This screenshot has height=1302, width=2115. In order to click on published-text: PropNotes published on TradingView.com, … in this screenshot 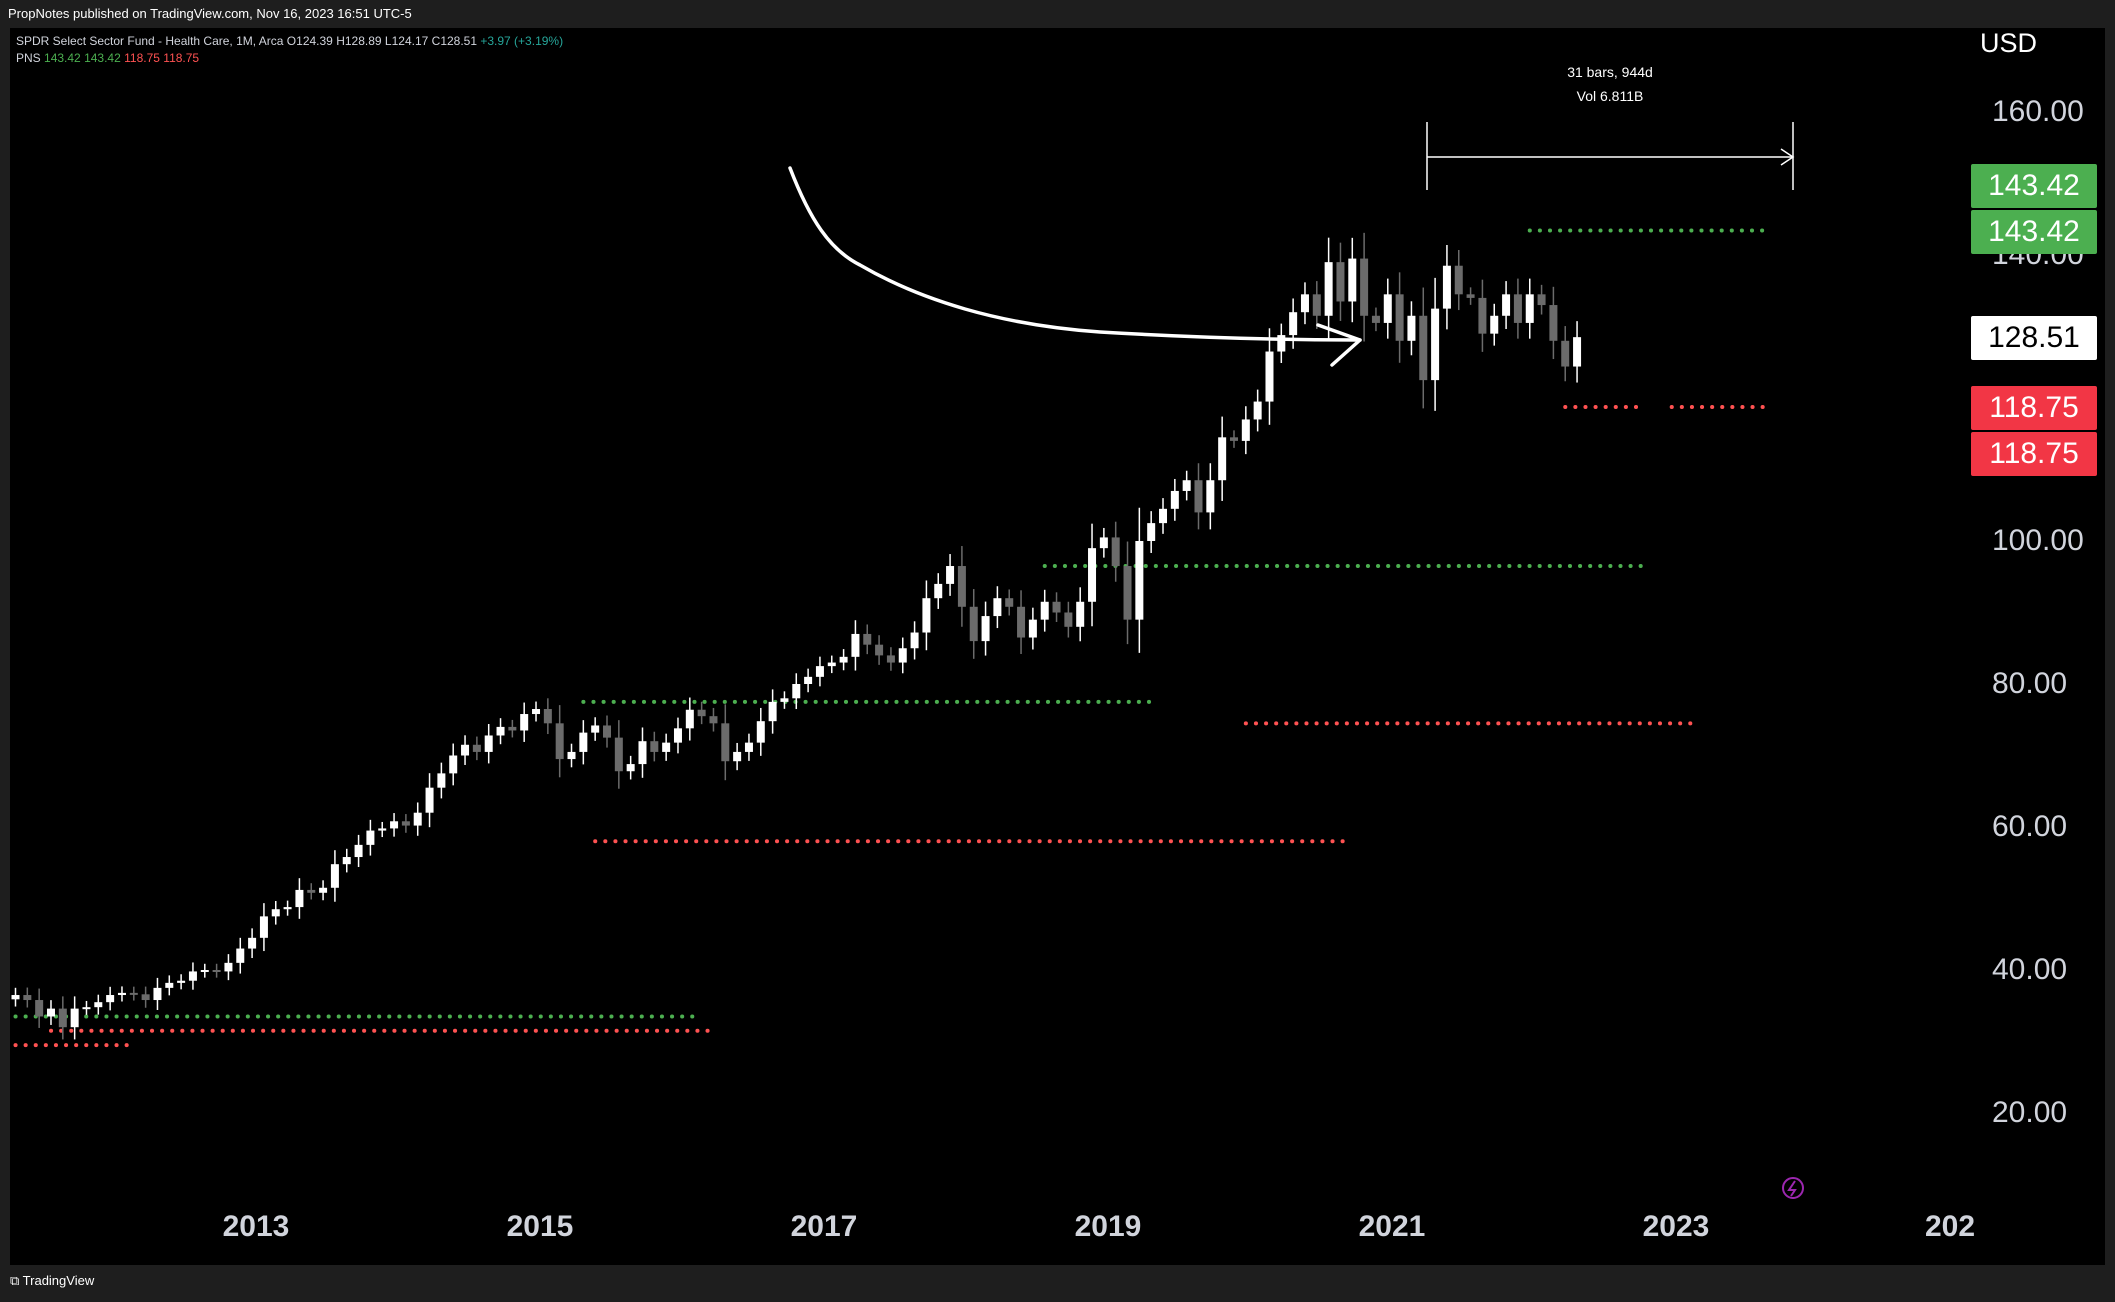, I will do `click(210, 13)`.